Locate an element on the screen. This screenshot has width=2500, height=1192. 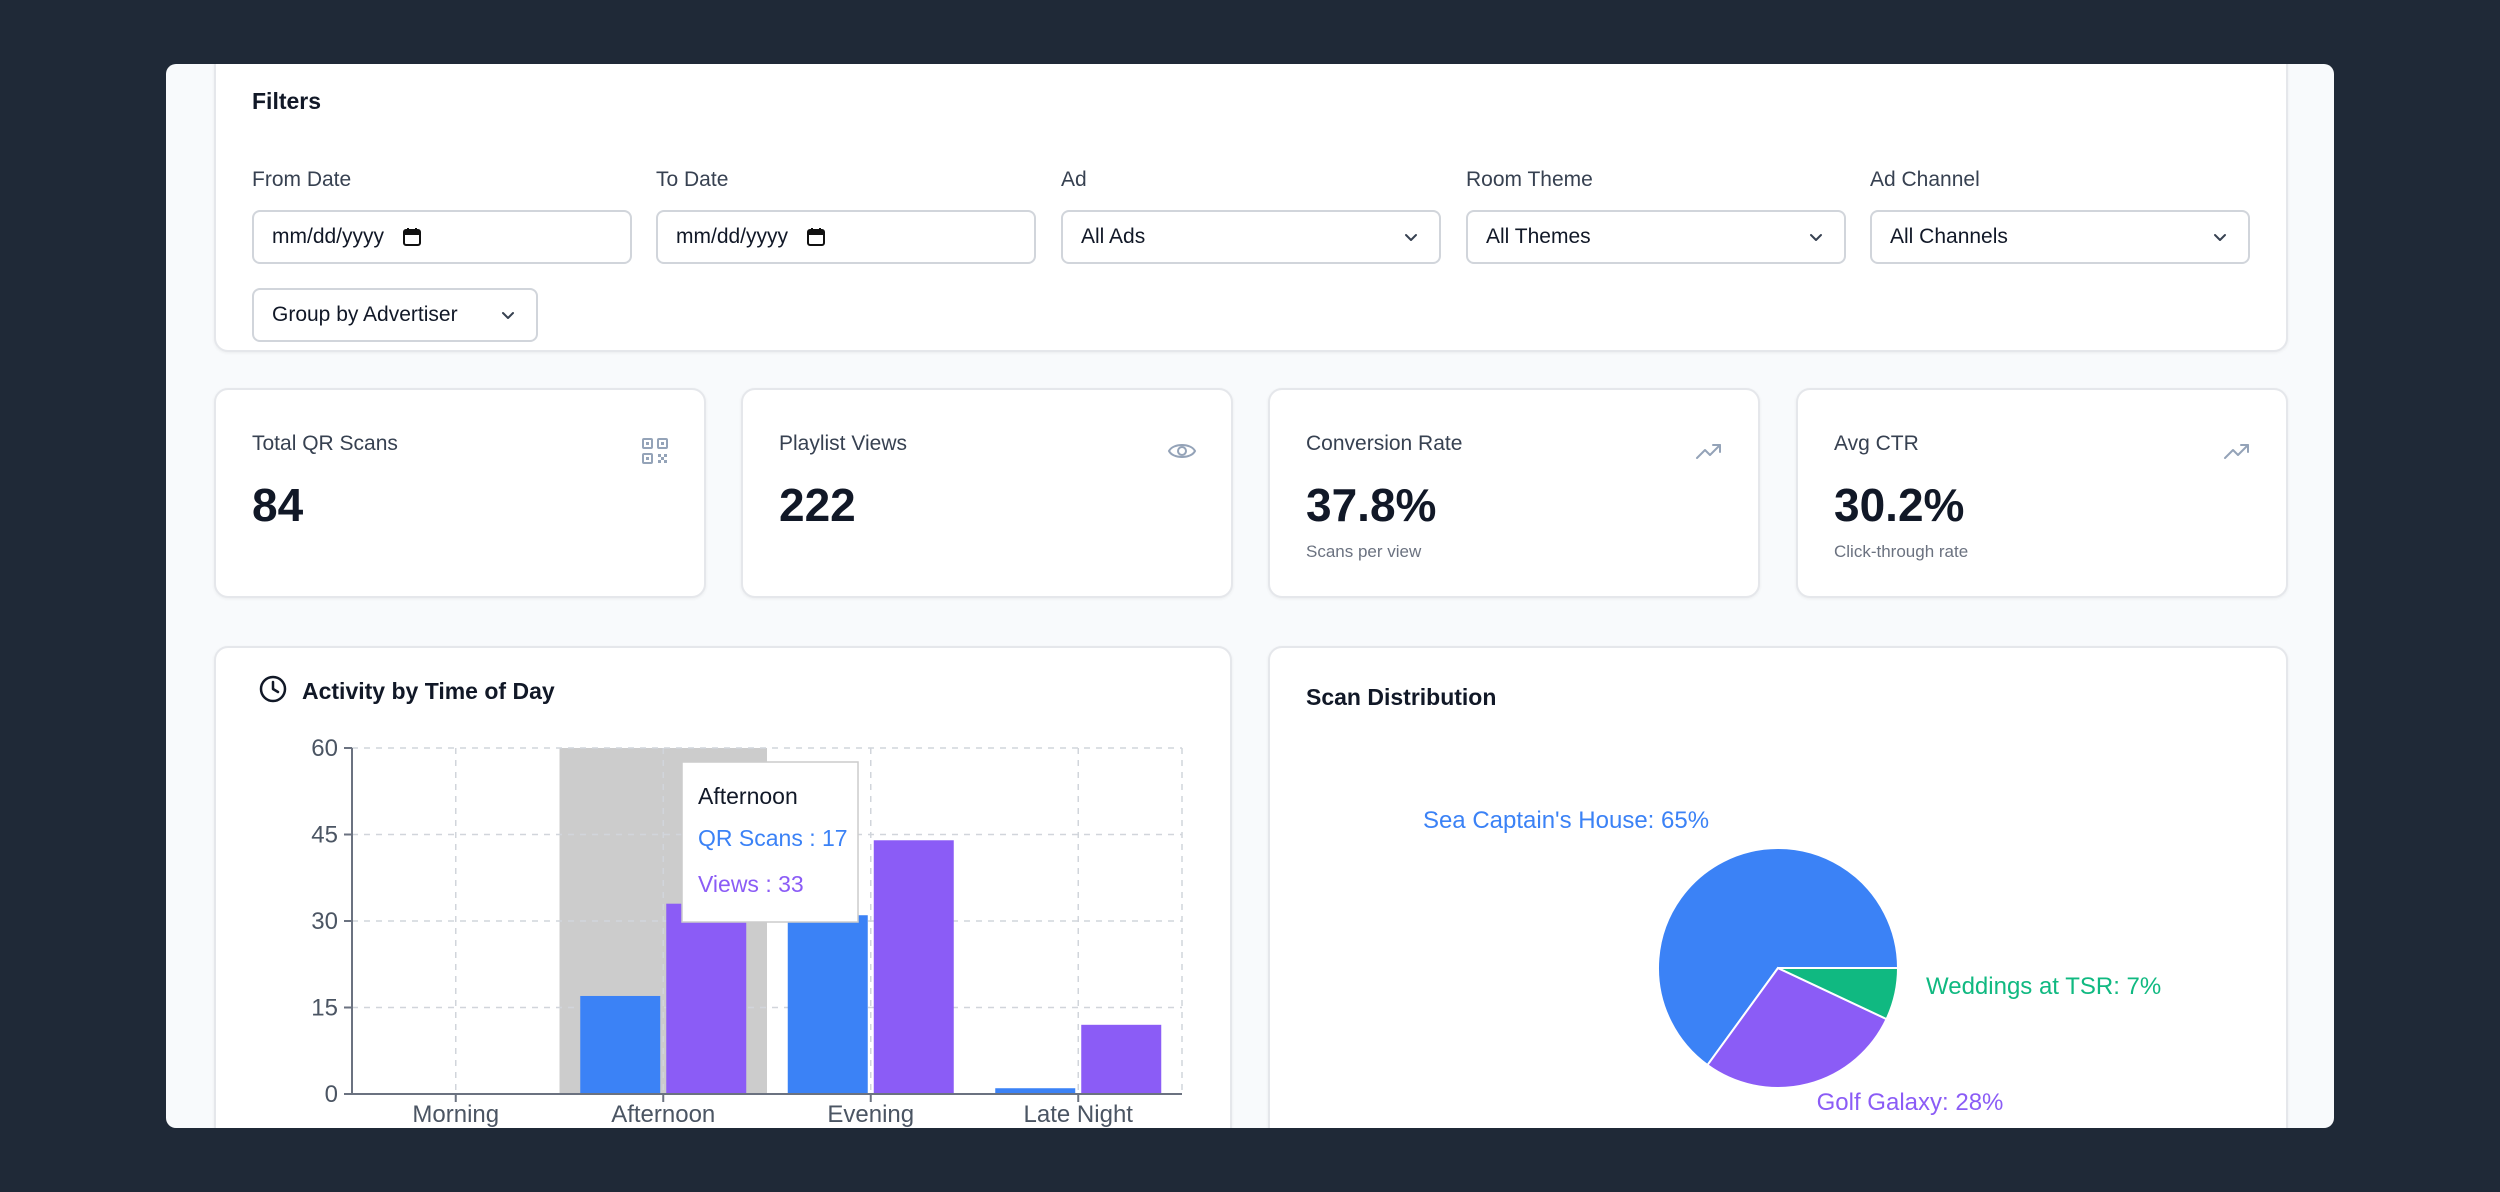
to-date-label: To Date is located at coordinates (692, 179).